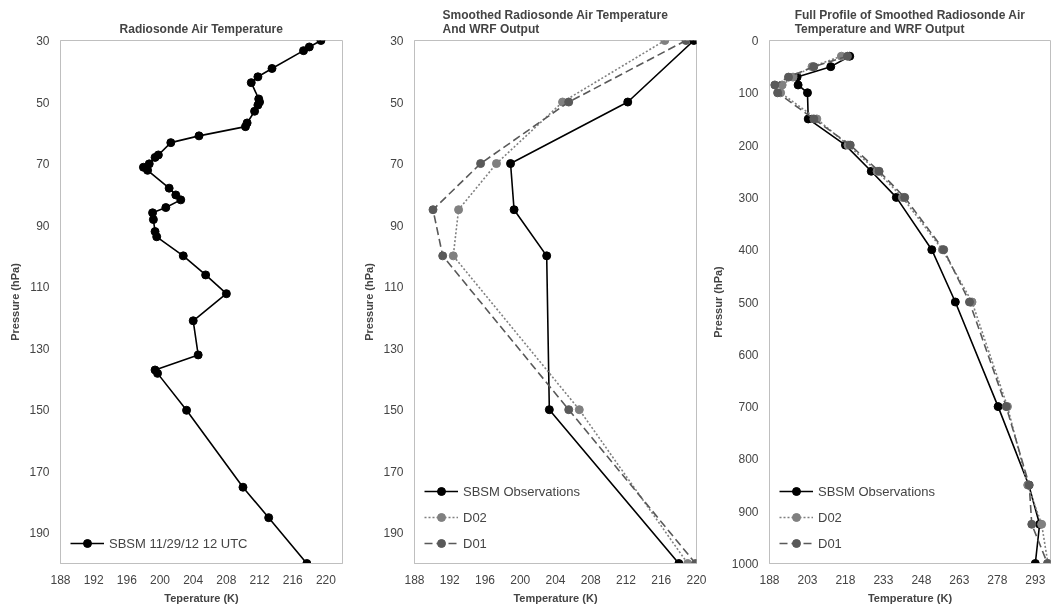 Image resolution: width=1064 pixels, height=606 pixels. I want to click on y-tick-label: 700, so click(748, 407).